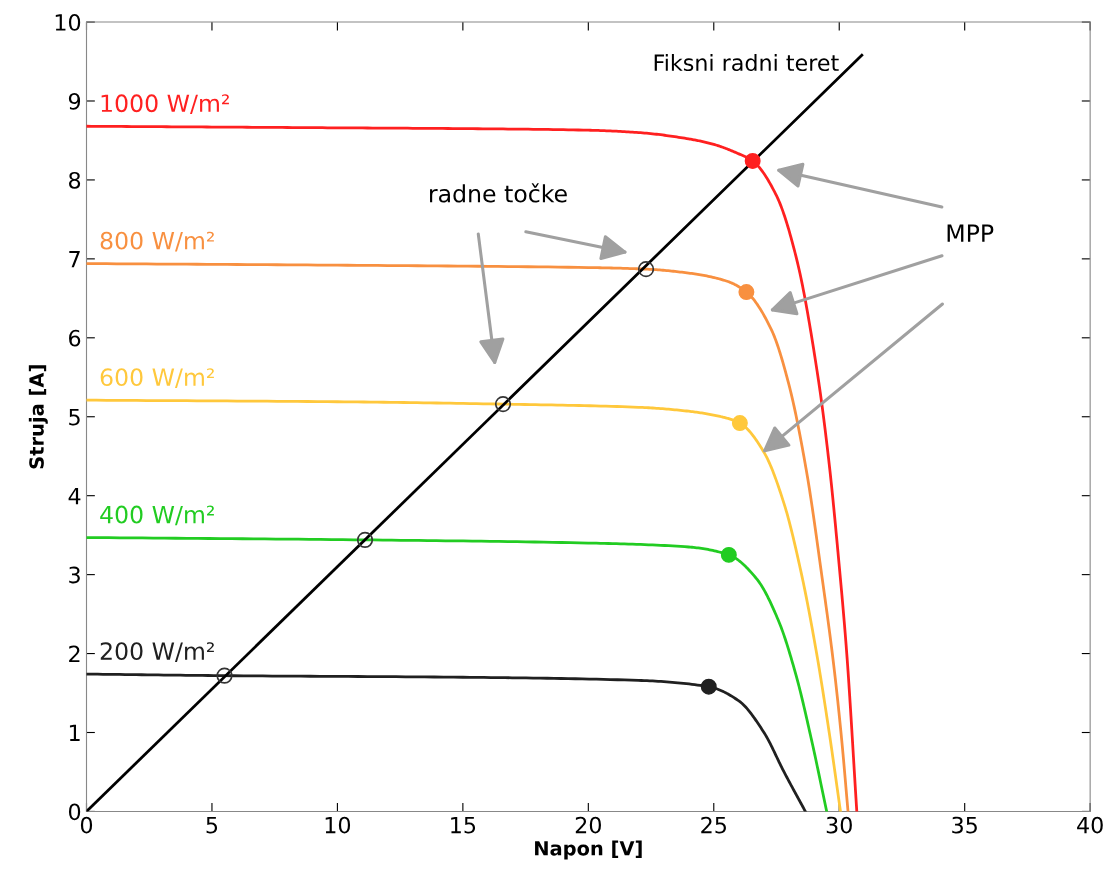 The width and height of the screenshot is (1109, 882). I want to click on x-tick-label: 15, so click(463, 825).